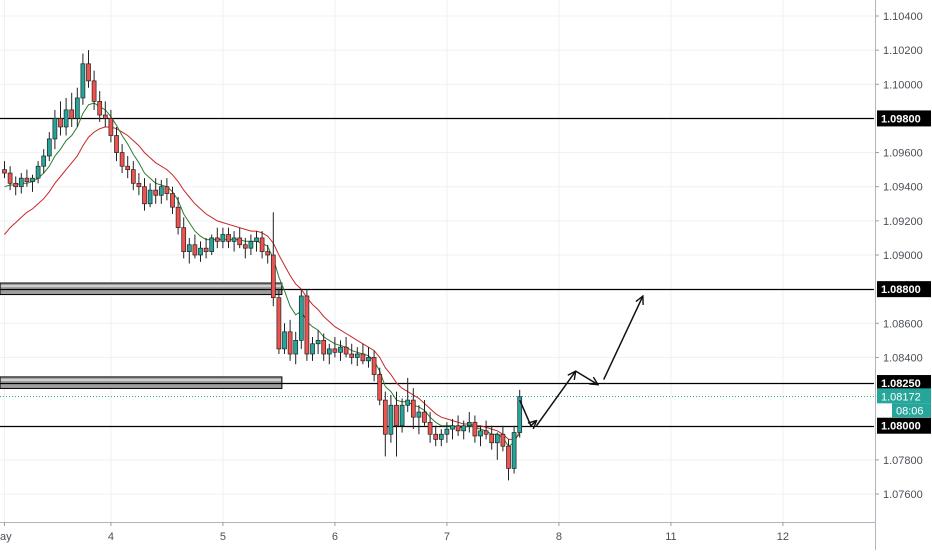  What do you see at coordinates (903, 17) in the screenshot?
I see `y-tick-label: 1.10400` at bounding box center [903, 17].